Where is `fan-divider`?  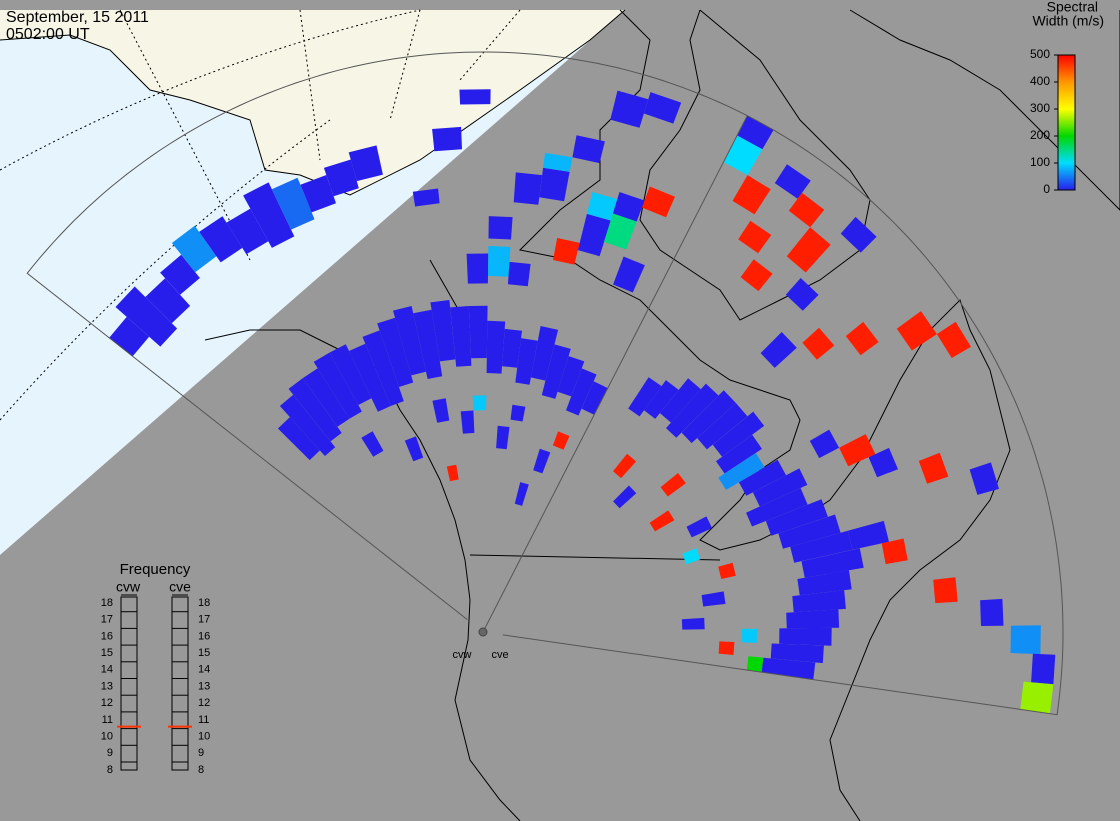 fan-divider is located at coordinates (615, 374).